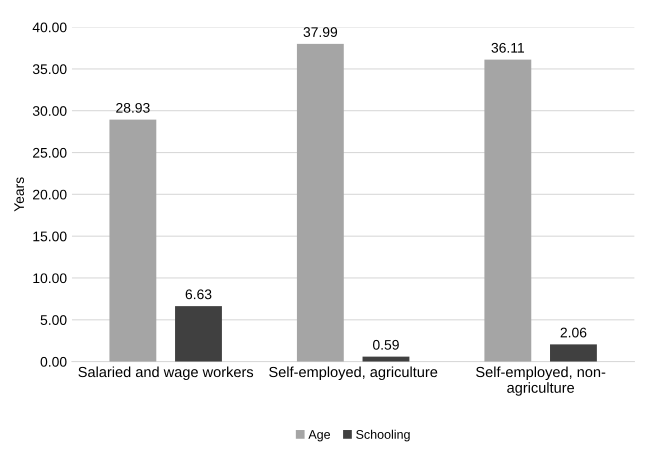  What do you see at coordinates (50, 153) in the screenshot?
I see `y-tick-label: 25.00` at bounding box center [50, 153].